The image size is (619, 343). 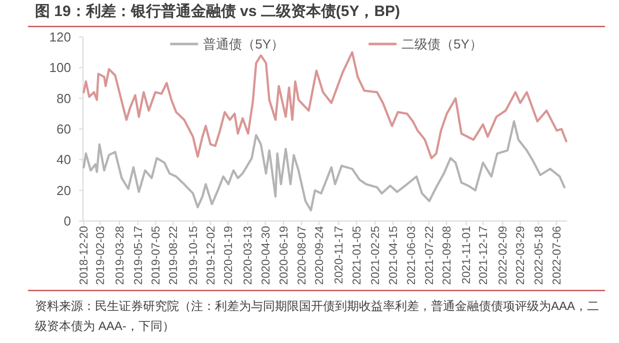 I want to click on x-tick-label: 2020-09-24, so click(x=320, y=255).